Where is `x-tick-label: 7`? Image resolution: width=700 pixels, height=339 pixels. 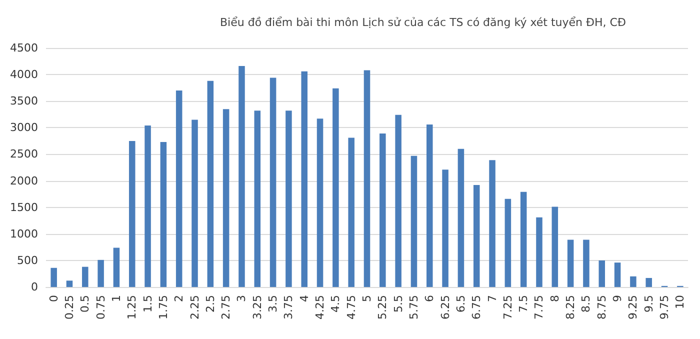 x-tick-label: 7 is located at coordinates (492, 298).